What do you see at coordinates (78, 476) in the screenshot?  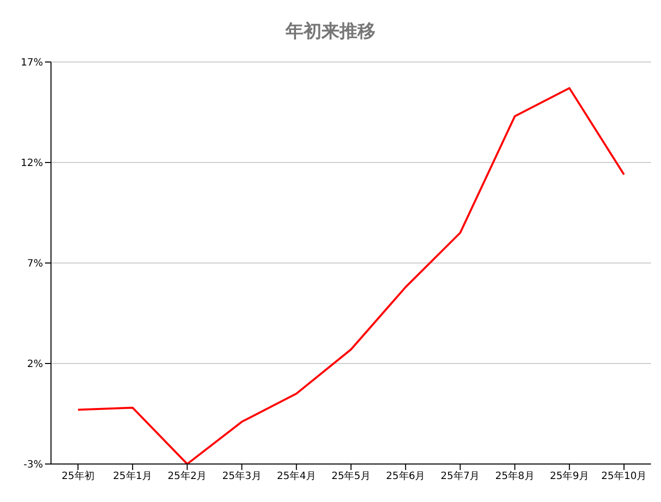 I see `x-tick-label: 25年初` at bounding box center [78, 476].